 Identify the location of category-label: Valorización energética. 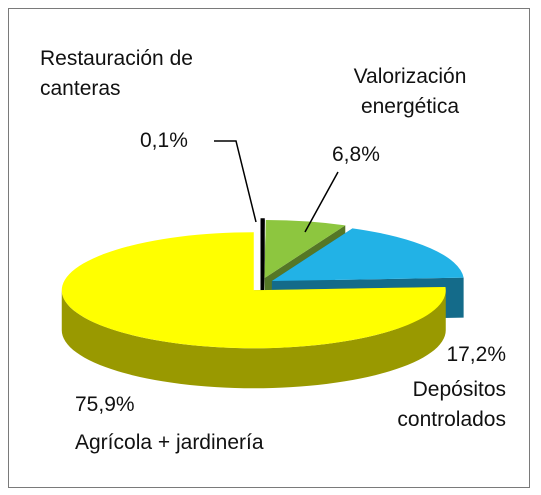
(410, 91).